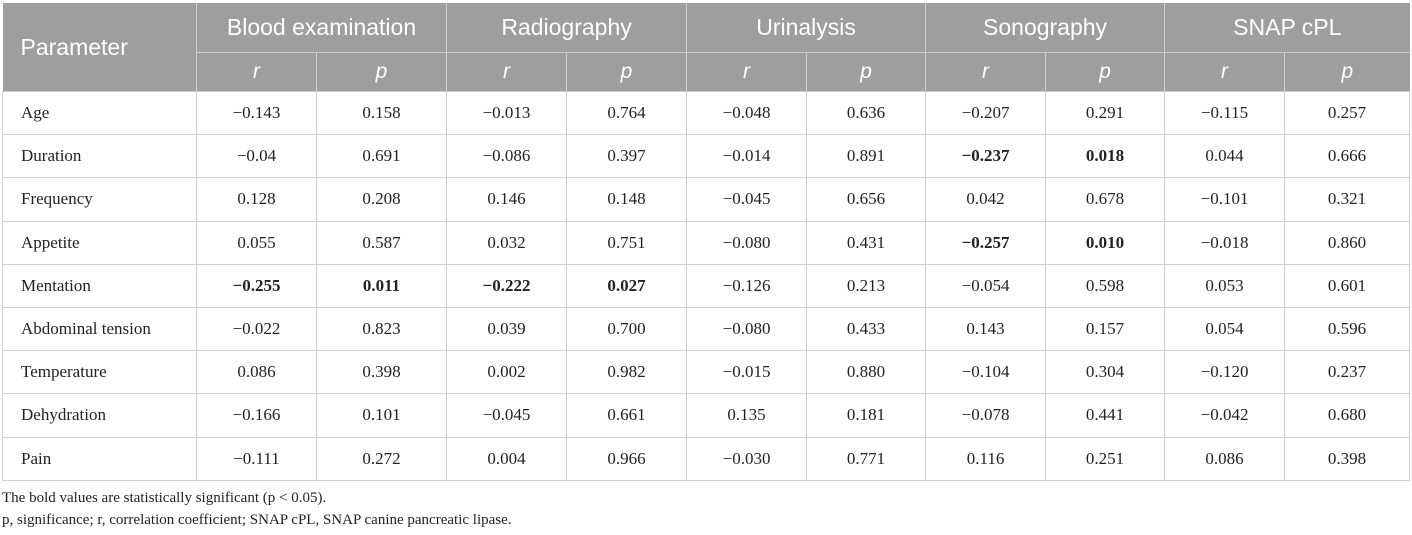 Image resolution: width=1412 pixels, height=535 pixels. Describe the element at coordinates (256, 415) in the screenshot. I see `cell-r-value: −0.166` at that location.